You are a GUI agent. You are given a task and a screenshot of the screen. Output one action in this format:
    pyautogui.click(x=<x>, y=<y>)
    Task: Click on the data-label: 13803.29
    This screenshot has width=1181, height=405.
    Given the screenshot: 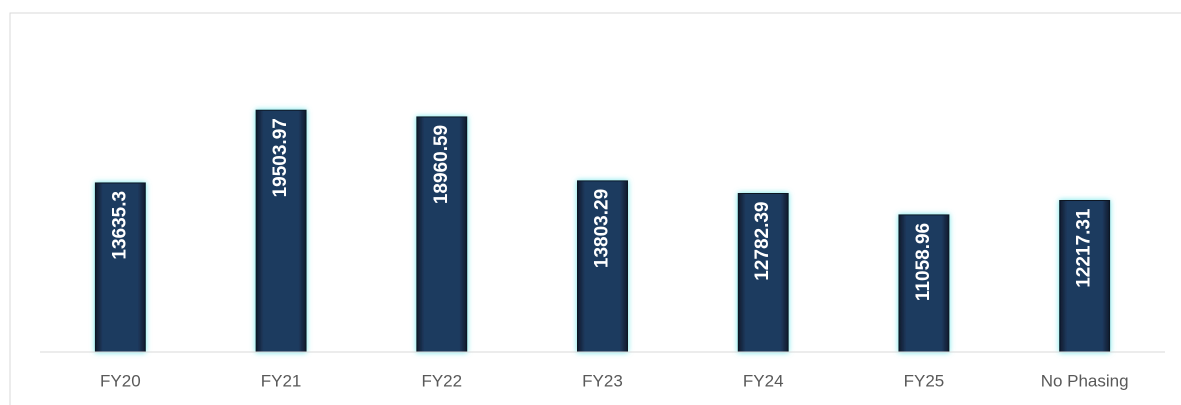 What is the action you would take?
    pyautogui.click(x=602, y=228)
    